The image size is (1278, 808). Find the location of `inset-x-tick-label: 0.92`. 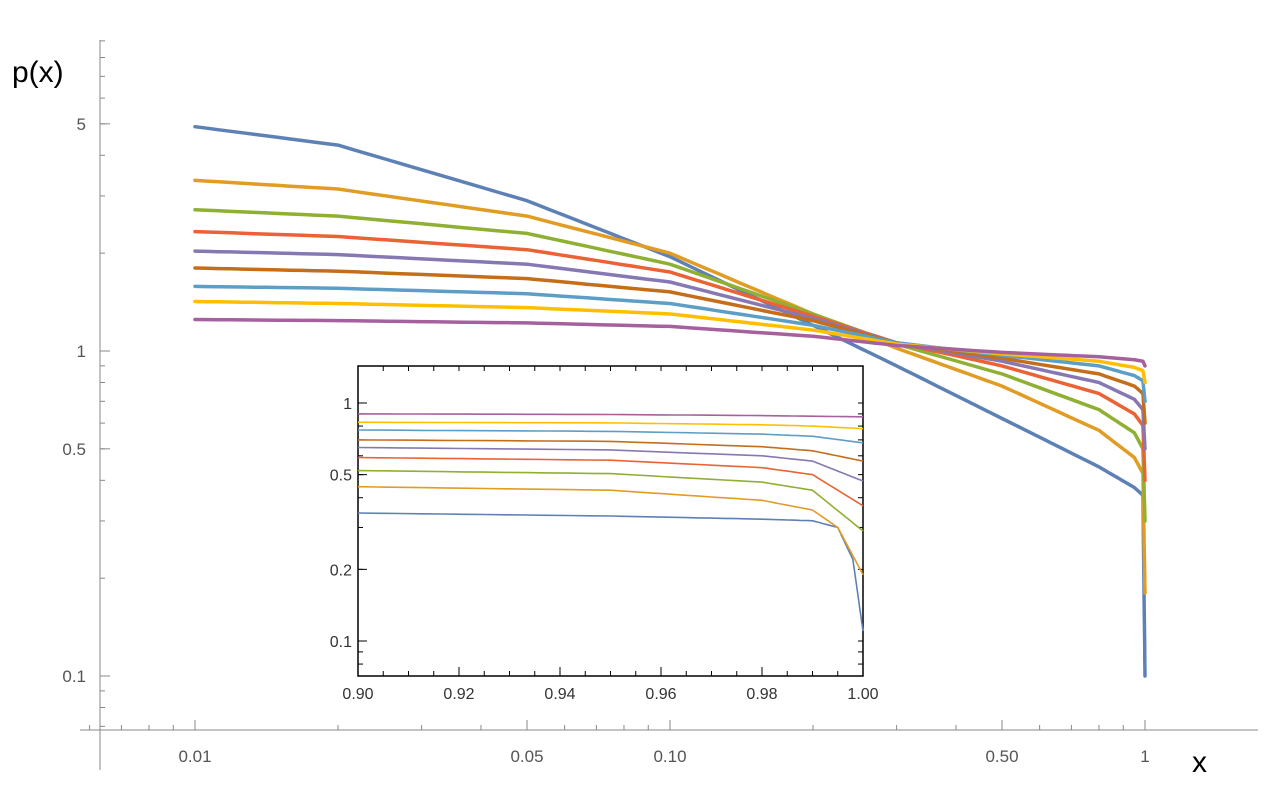

inset-x-tick-label: 0.92 is located at coordinates (458, 694).